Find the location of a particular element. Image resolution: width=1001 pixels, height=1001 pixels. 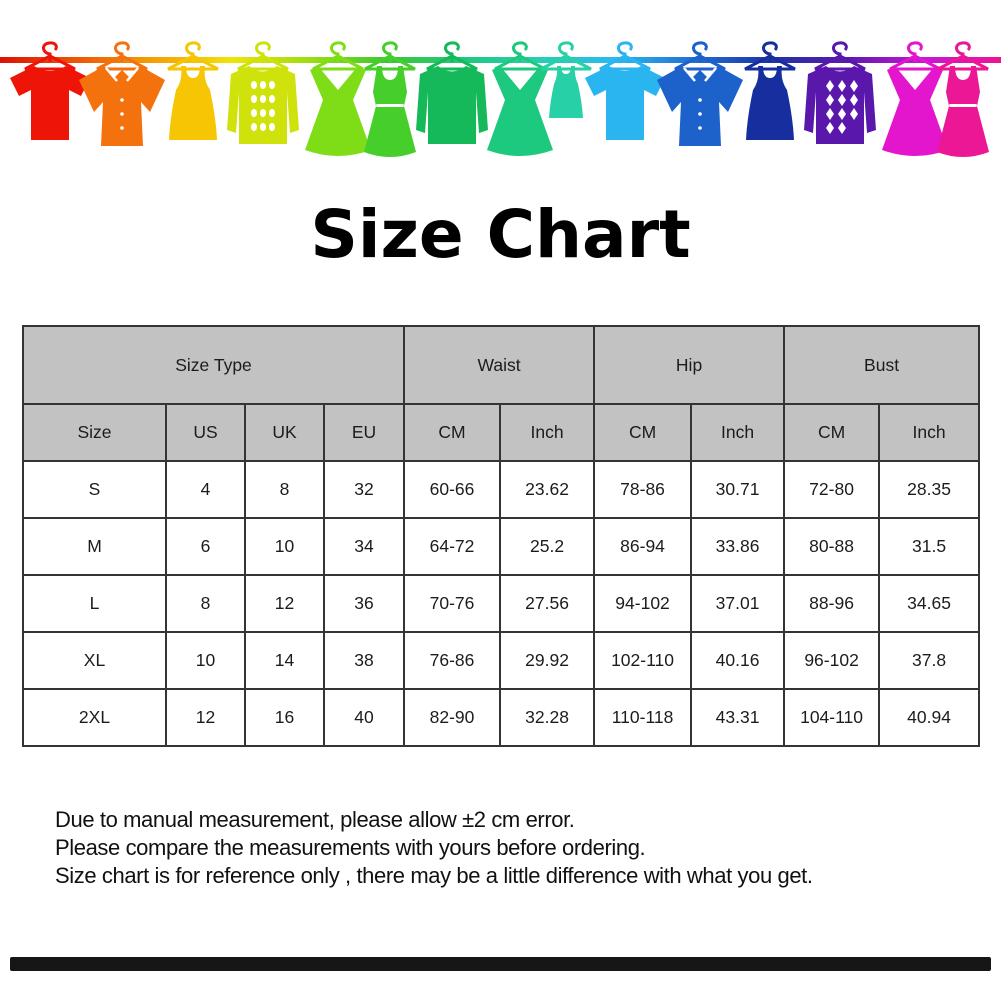

table-column-header-row: Size US UK EU CM Inch CM Inch CM Inch is located at coordinates (501, 432).